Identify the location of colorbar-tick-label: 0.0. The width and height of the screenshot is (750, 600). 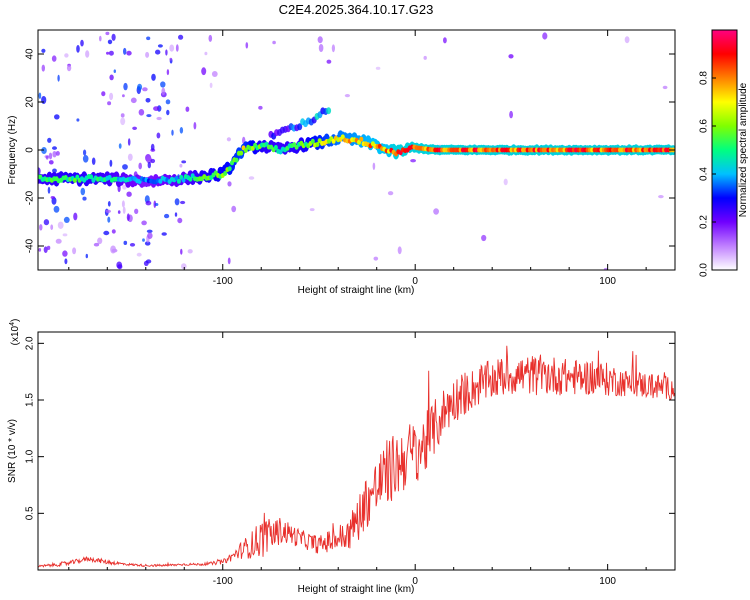
(704, 270).